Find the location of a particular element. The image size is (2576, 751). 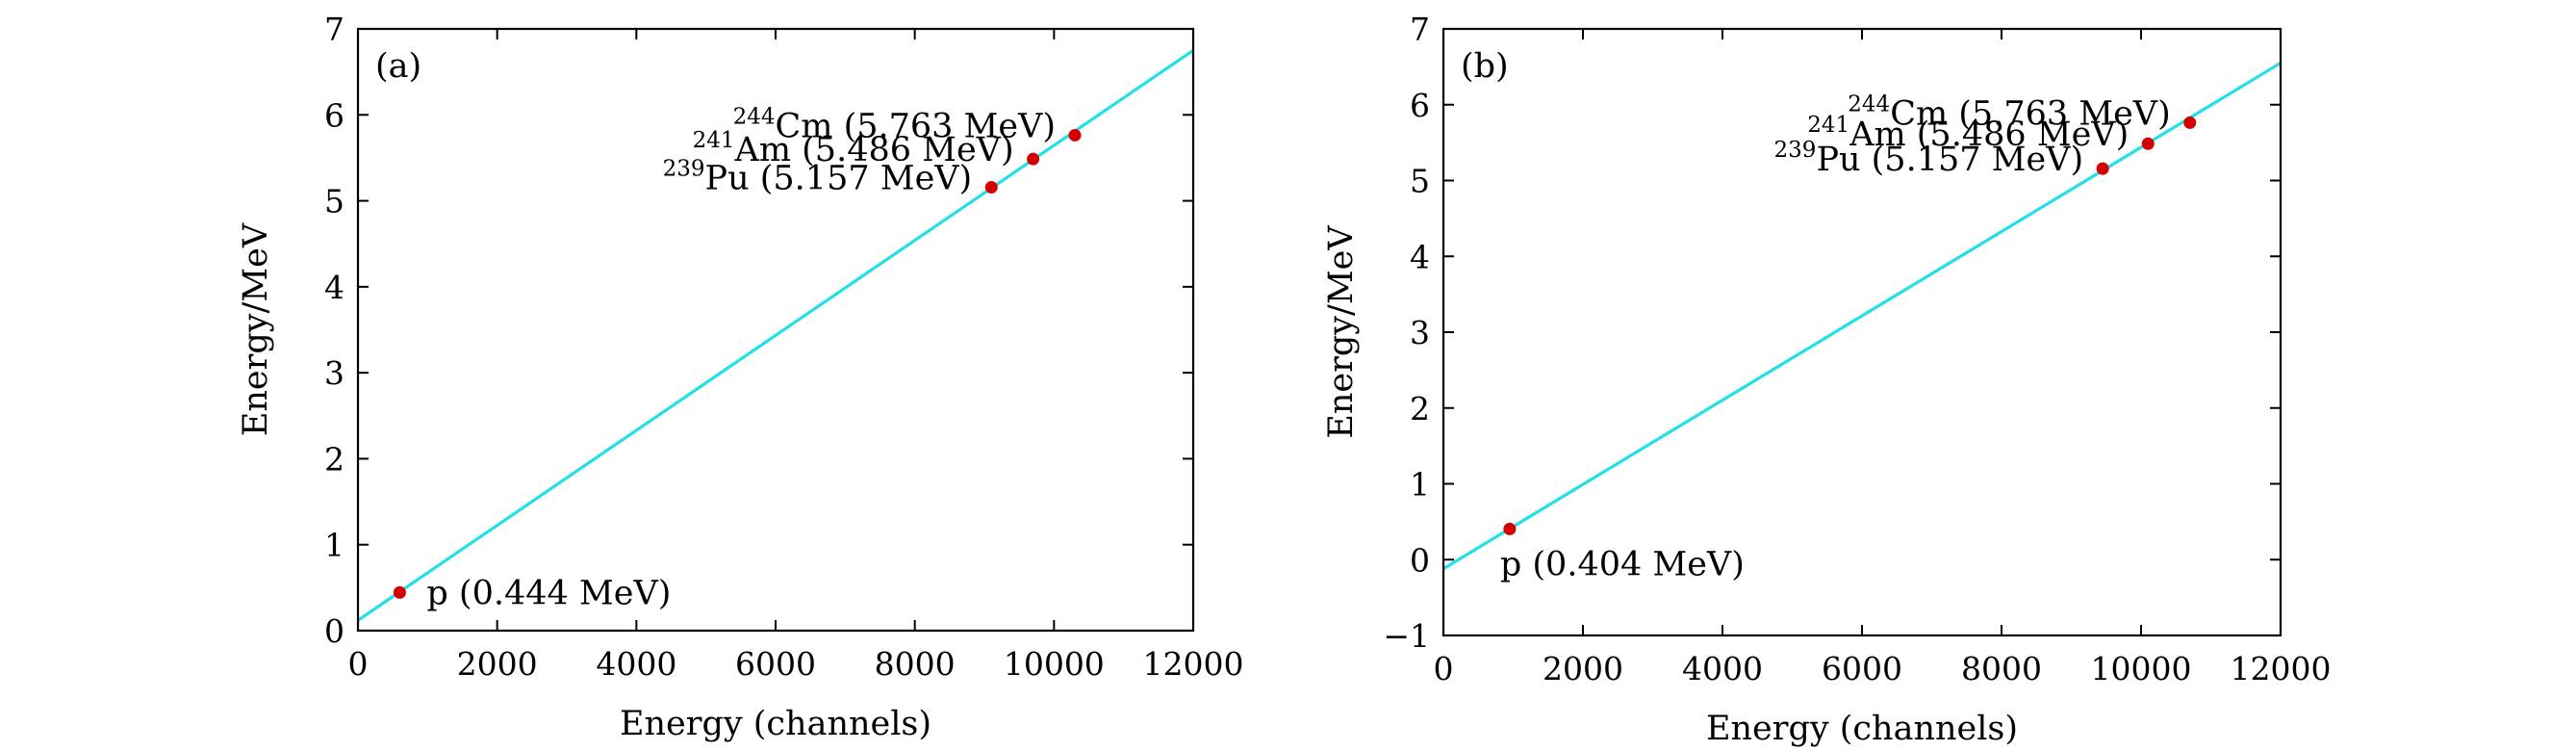

point-label: p (0.404 MeV) is located at coordinates (1622, 564).